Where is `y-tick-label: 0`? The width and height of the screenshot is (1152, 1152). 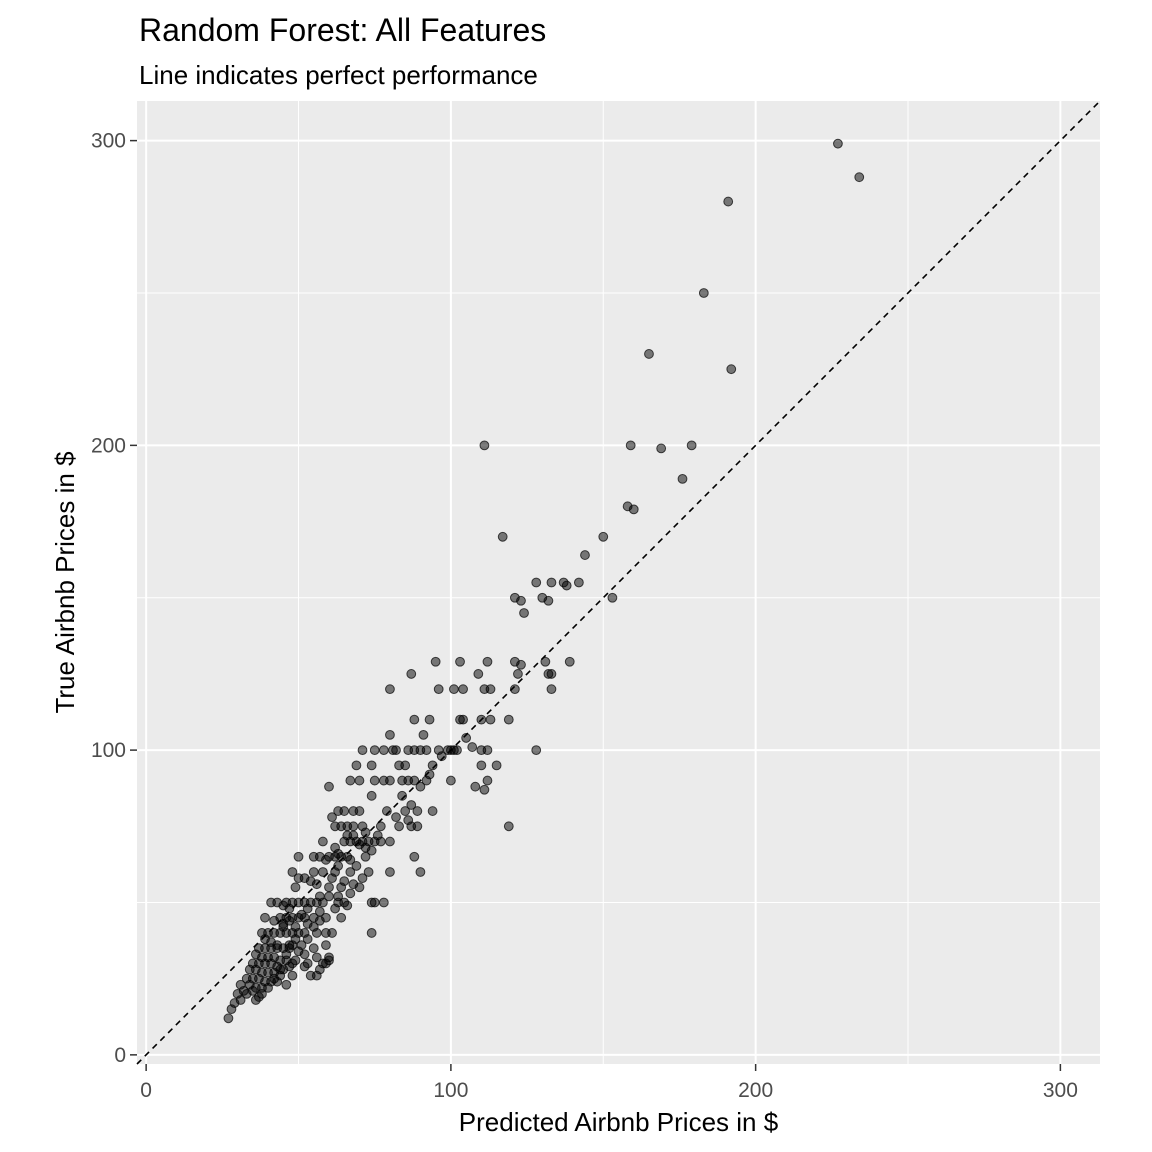 y-tick-label: 0 is located at coordinates (120, 1055).